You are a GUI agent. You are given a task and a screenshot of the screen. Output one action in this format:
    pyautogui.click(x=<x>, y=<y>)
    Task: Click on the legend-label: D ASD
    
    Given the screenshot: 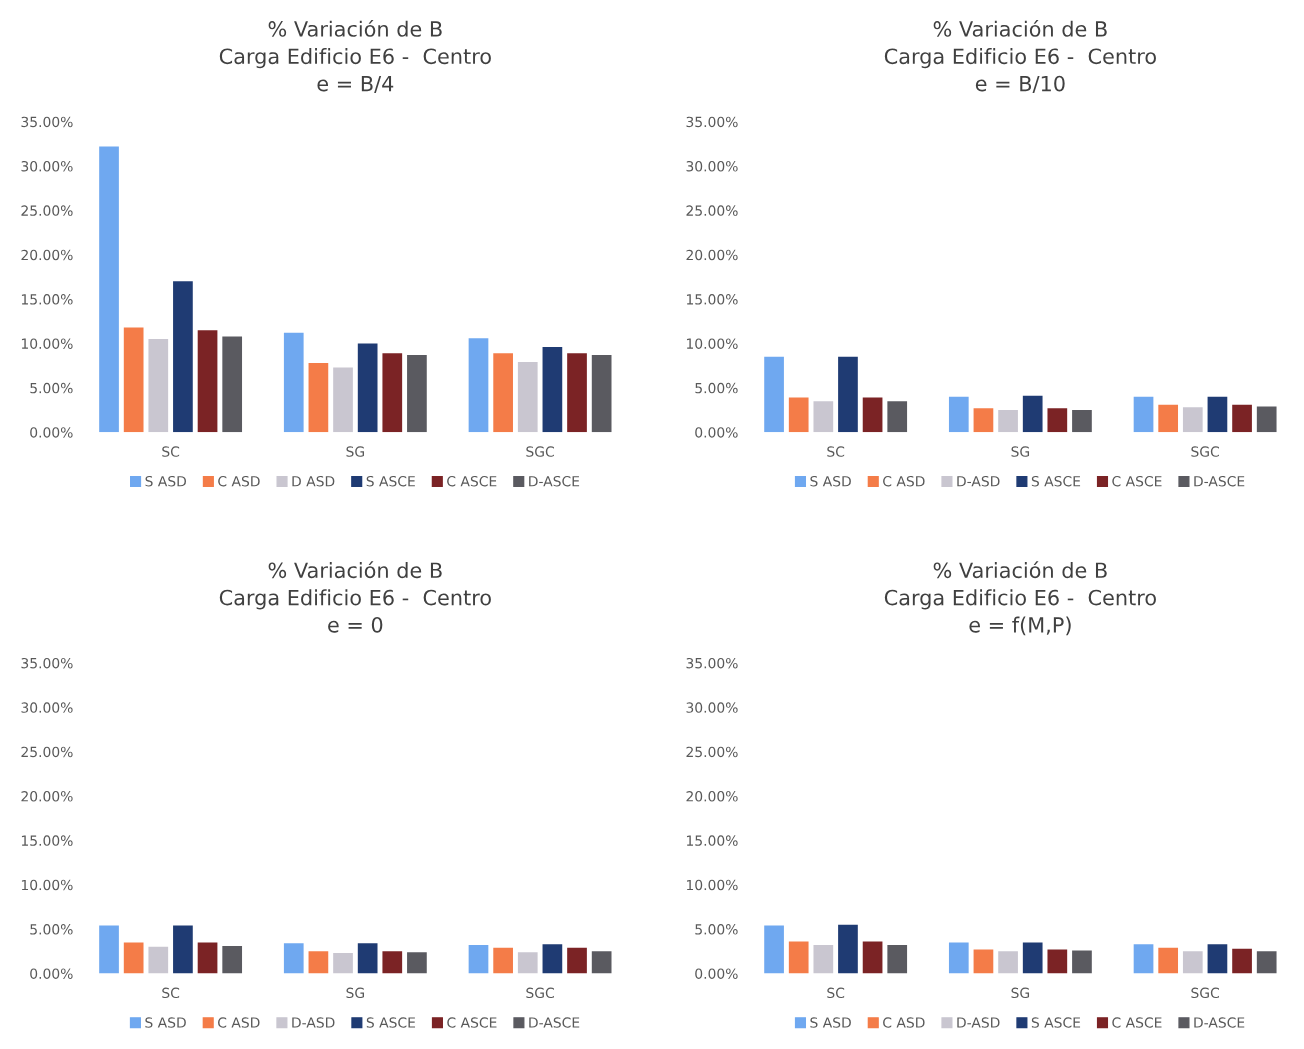 What is the action you would take?
    pyautogui.click(x=313, y=481)
    